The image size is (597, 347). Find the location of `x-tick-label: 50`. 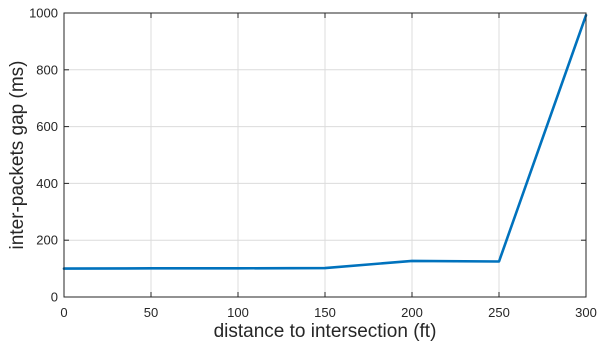

x-tick-label: 50 is located at coordinates (151, 312).